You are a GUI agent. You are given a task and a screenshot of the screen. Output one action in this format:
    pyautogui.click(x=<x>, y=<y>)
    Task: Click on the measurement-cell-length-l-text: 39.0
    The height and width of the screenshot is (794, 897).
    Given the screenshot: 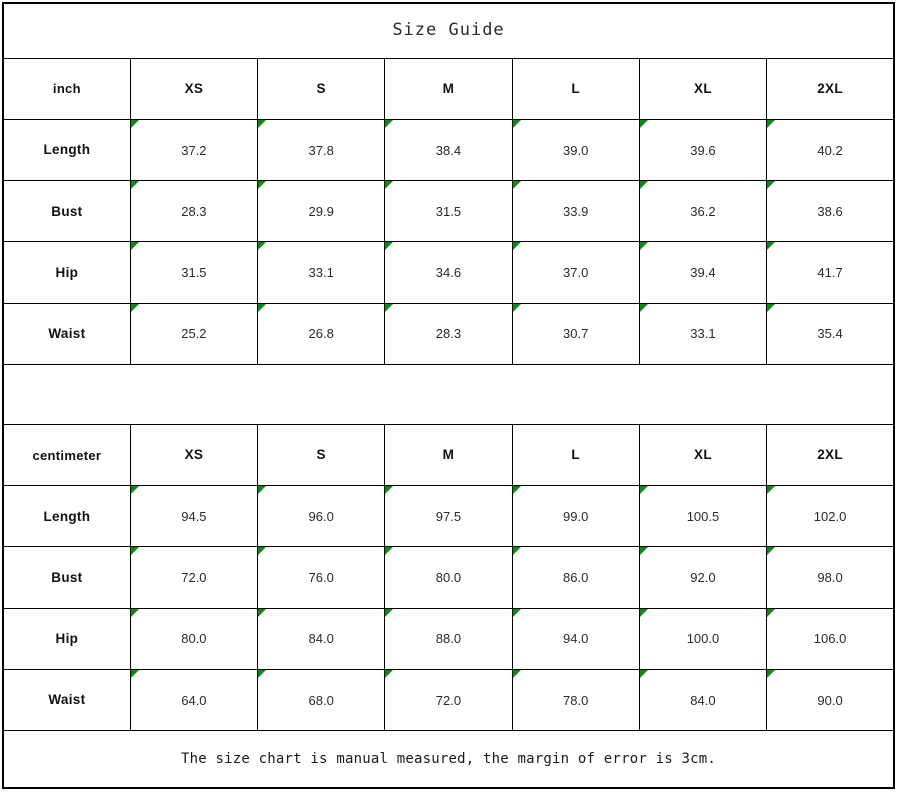 What is the action you would take?
    pyautogui.click(x=576, y=150)
    